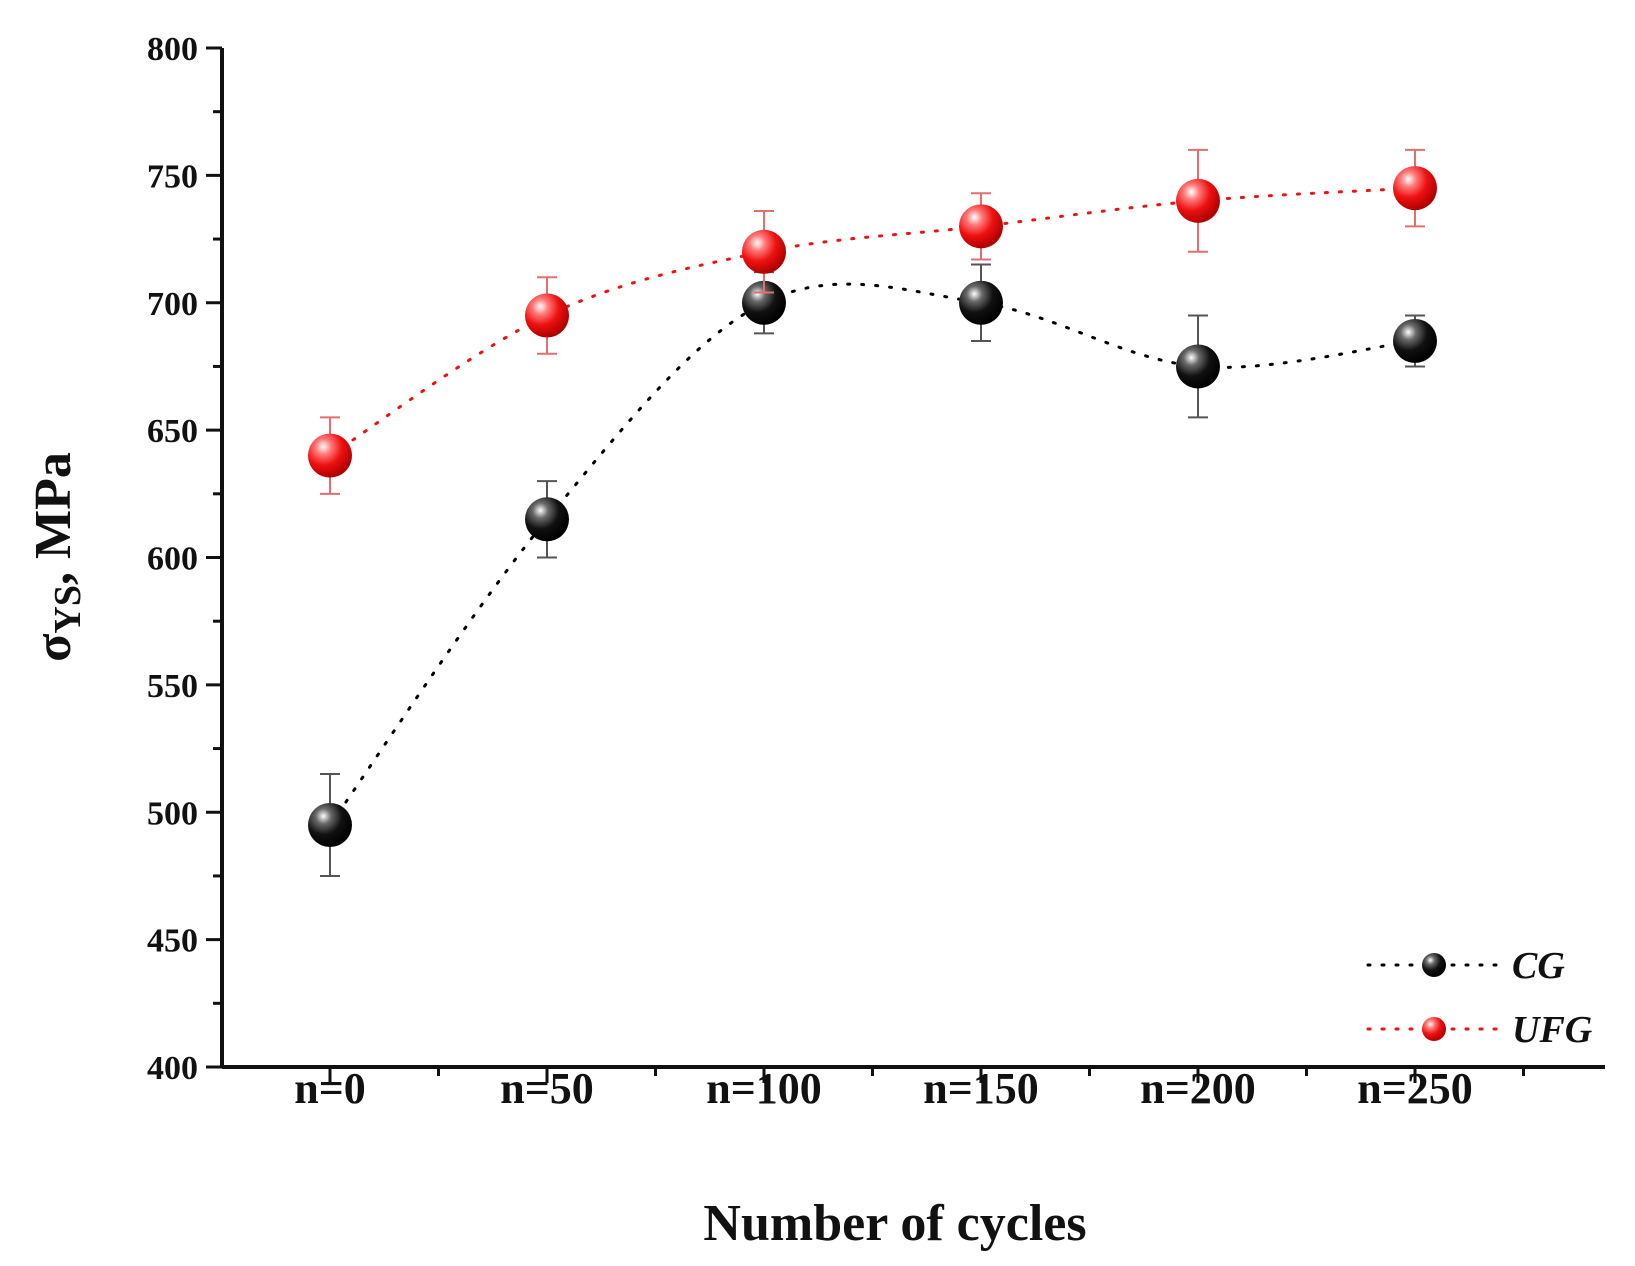  Describe the element at coordinates (172, 176) in the screenshot. I see `y-tick-label: 750` at that location.